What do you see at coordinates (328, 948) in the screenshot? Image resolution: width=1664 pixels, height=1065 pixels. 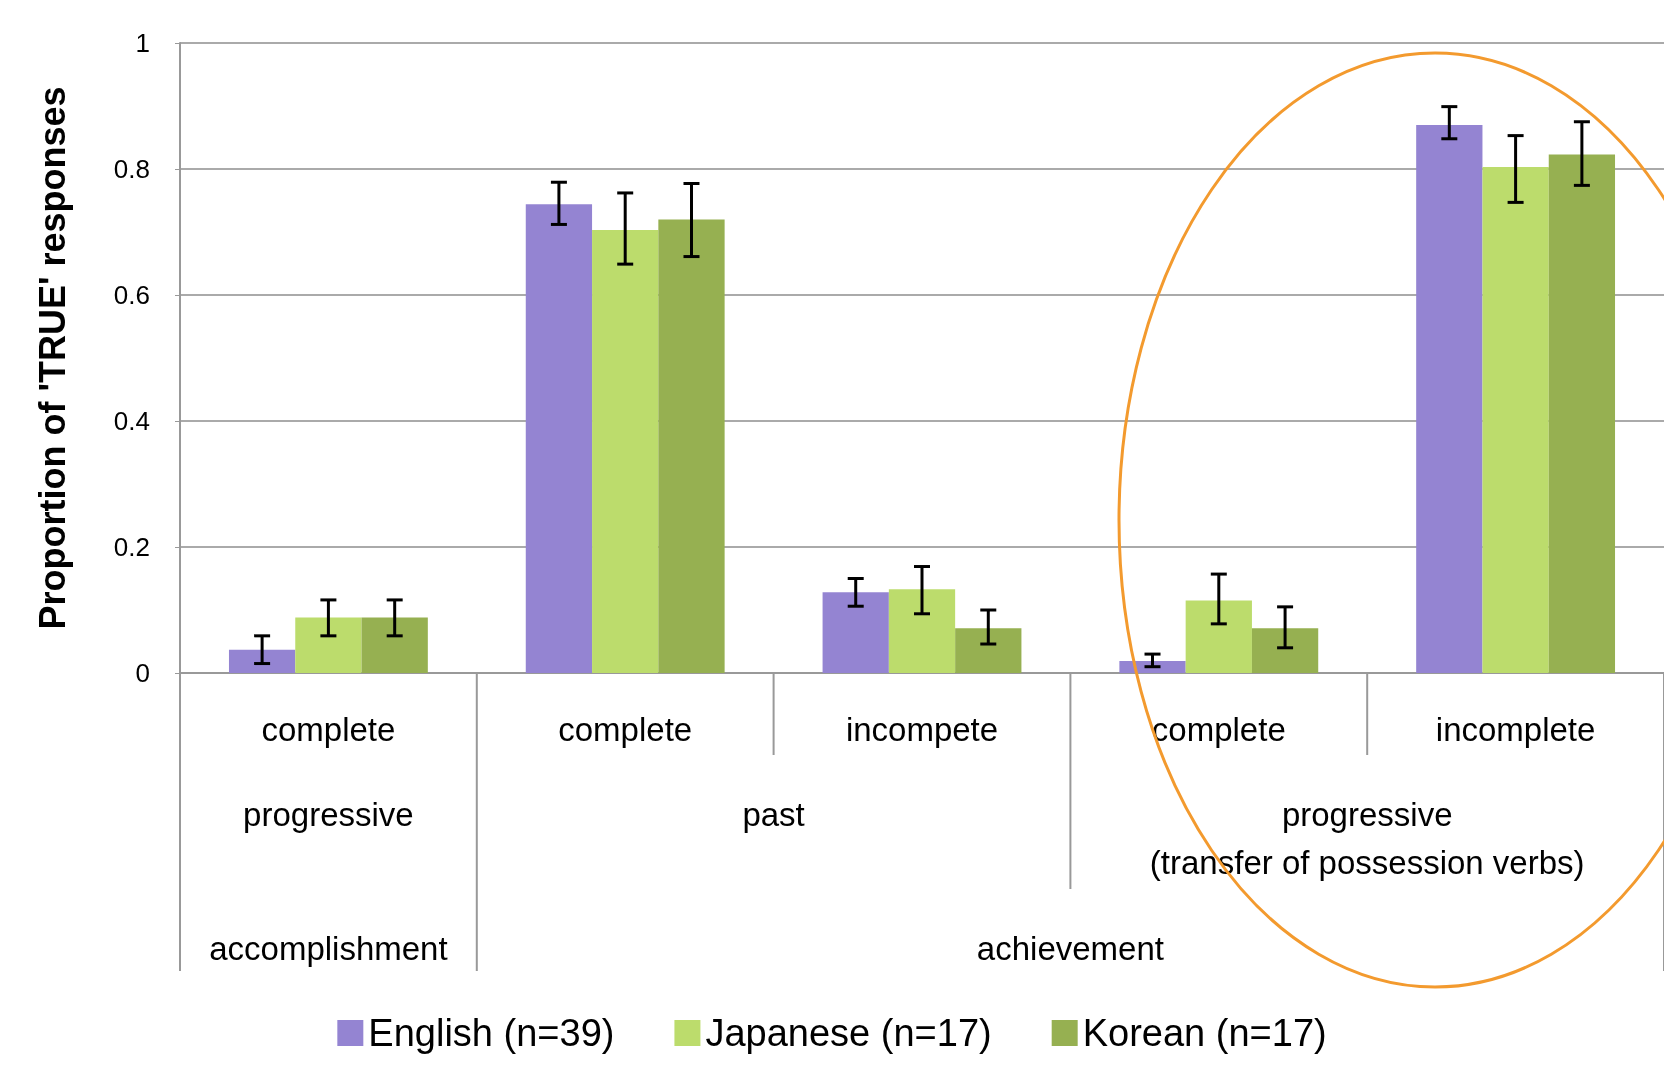 I see `text: accomplishment` at bounding box center [328, 948].